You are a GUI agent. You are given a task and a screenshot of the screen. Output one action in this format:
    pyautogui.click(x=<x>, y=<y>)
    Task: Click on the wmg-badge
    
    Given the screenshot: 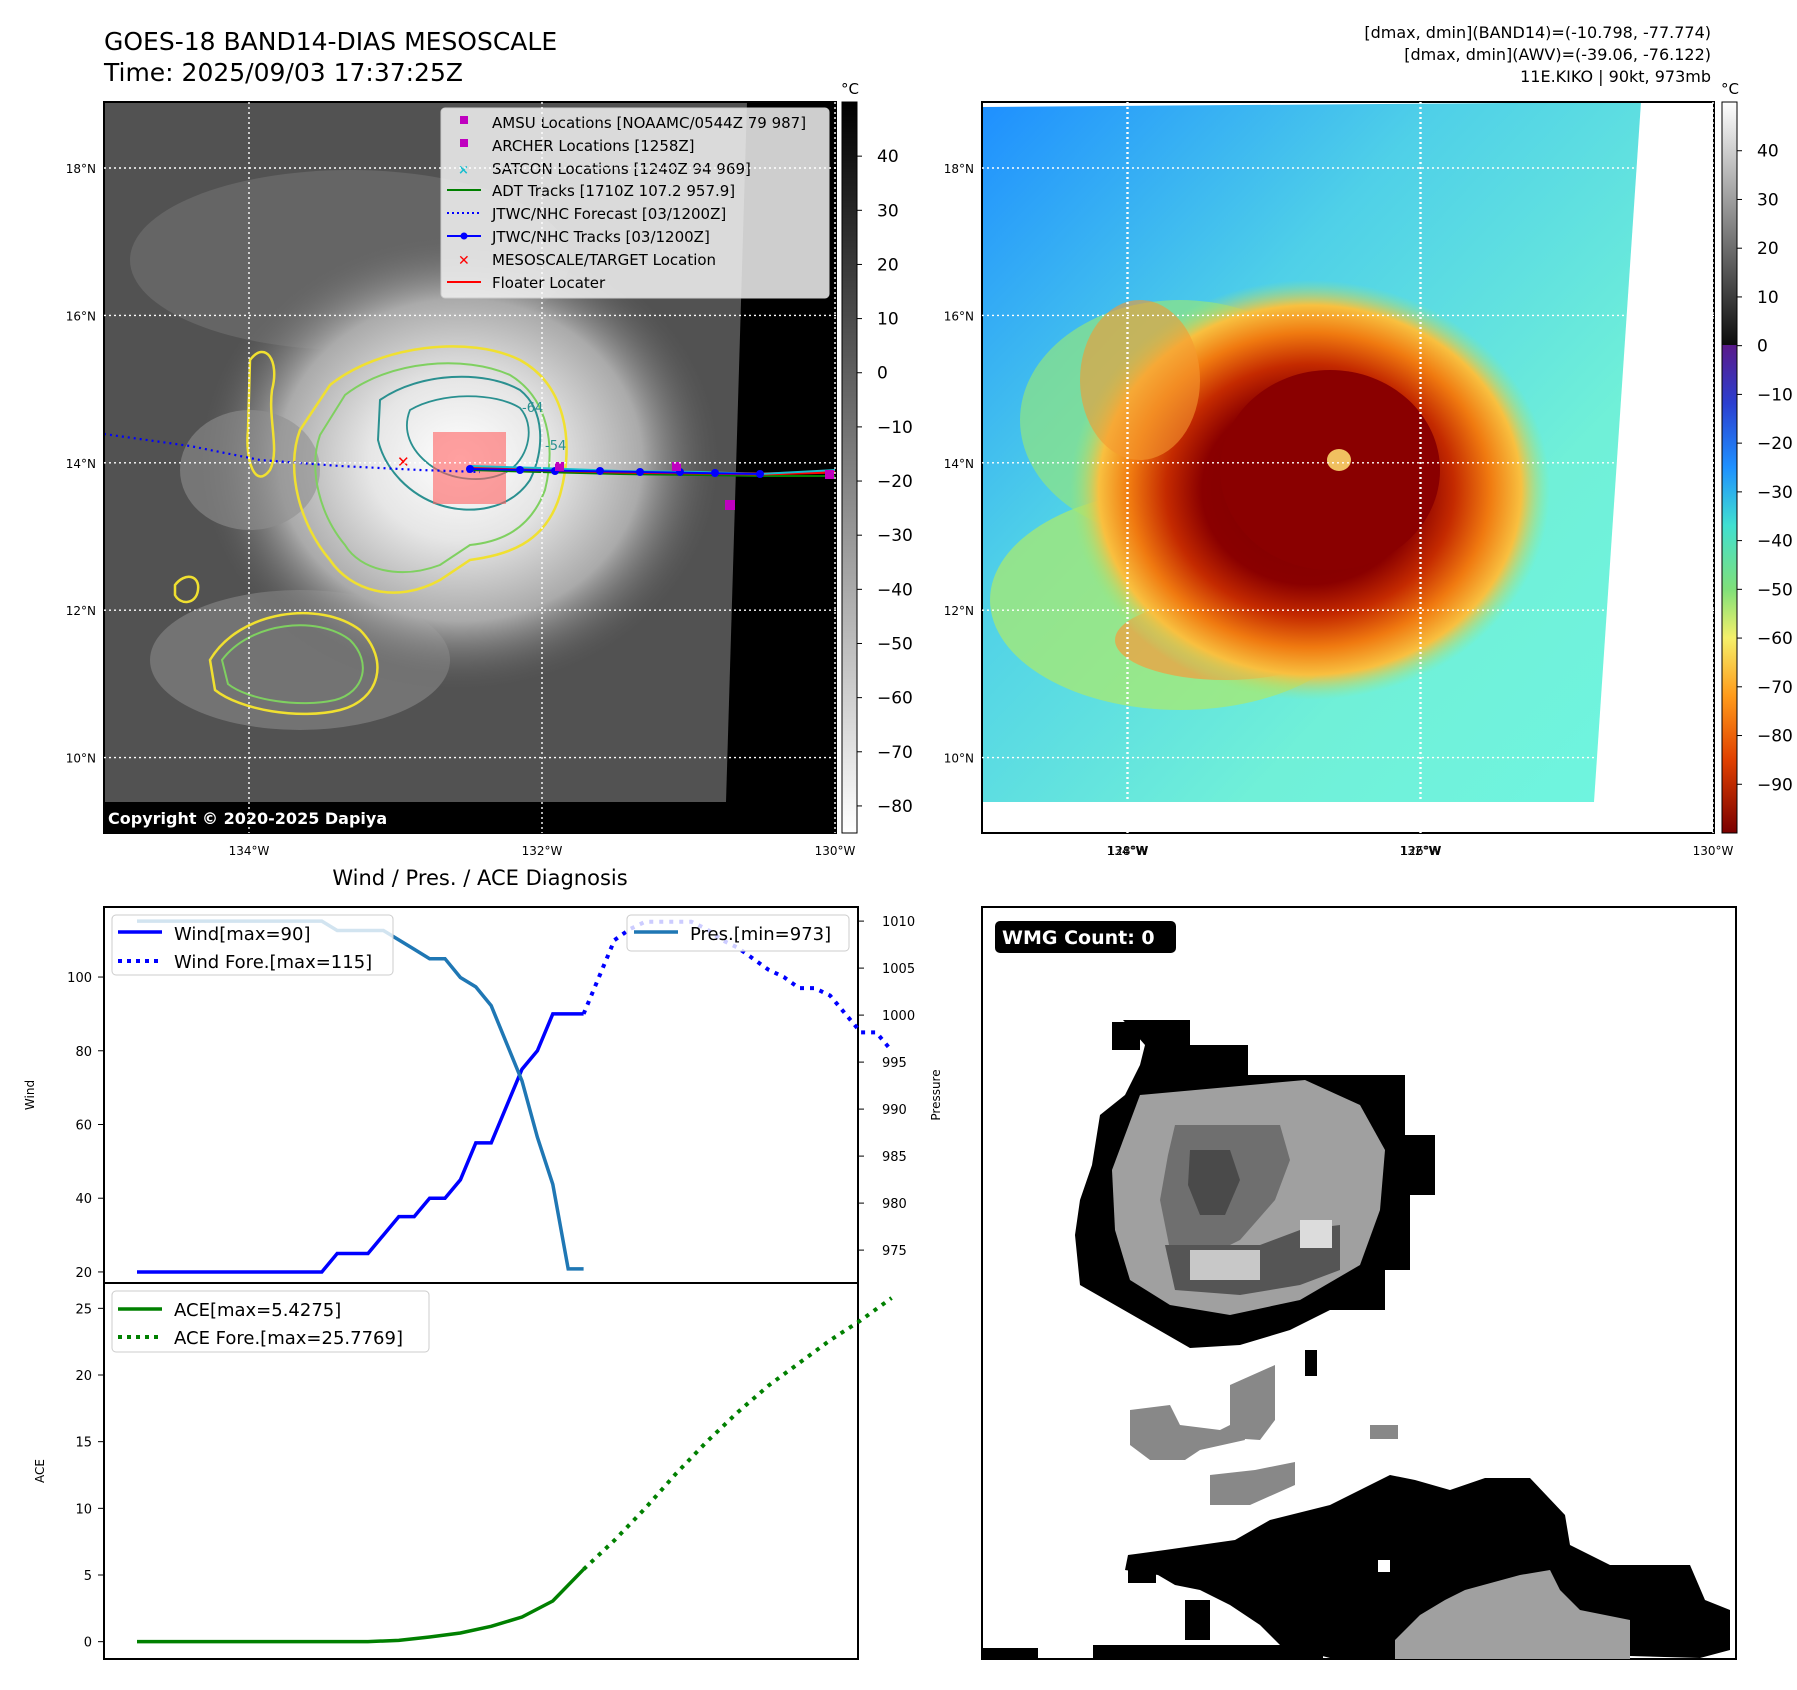 What is the action you would take?
    pyautogui.click(x=1085, y=937)
    